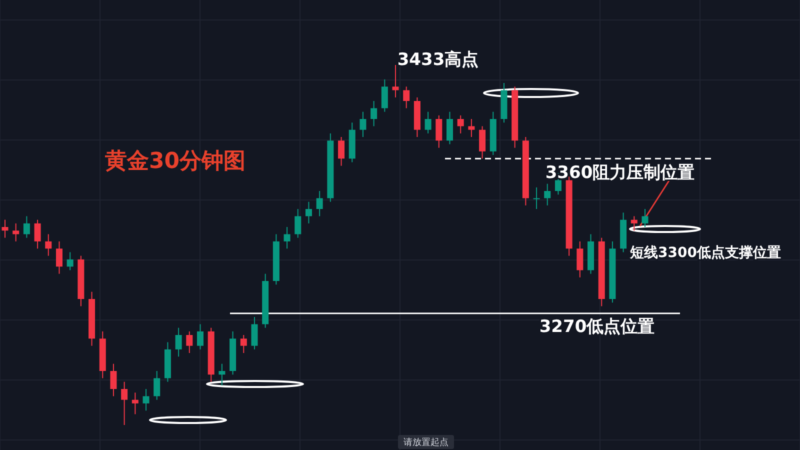 The height and width of the screenshot is (450, 800). Describe the element at coordinates (620, 173) in the screenshot. I see `annotation: 3360阻力压制位置` at that location.